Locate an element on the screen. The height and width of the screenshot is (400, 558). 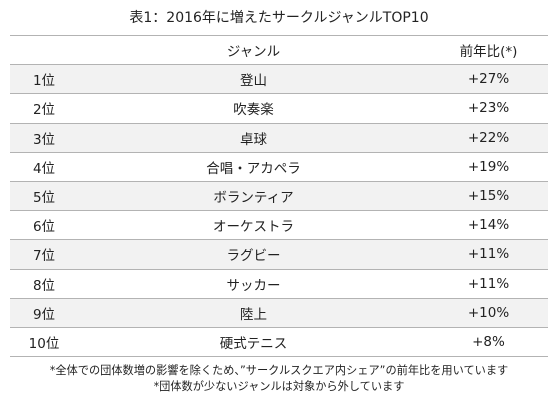
genre-cell: オーケストラ is located at coordinates (253, 225).